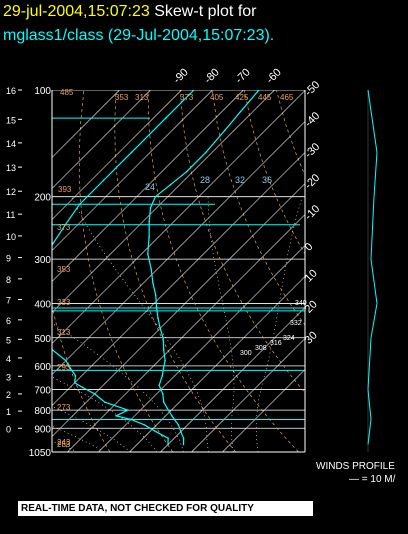  I want to click on dry-adiabat-label: 373, so click(187, 97).